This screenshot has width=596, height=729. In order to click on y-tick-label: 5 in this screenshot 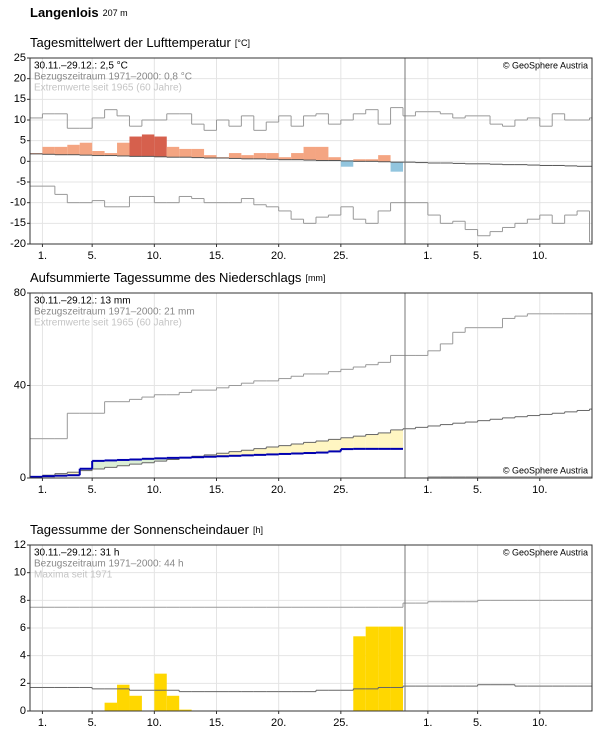, I will do `click(23, 141)`.